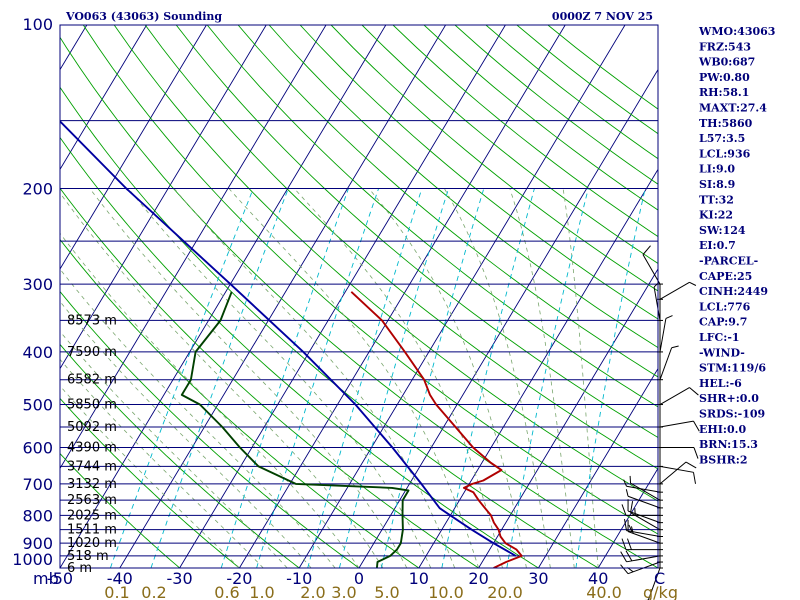 This screenshot has height=600, width=800. Describe the element at coordinates (60, 578) in the screenshot. I see `temperature-tick-label: -50` at that location.